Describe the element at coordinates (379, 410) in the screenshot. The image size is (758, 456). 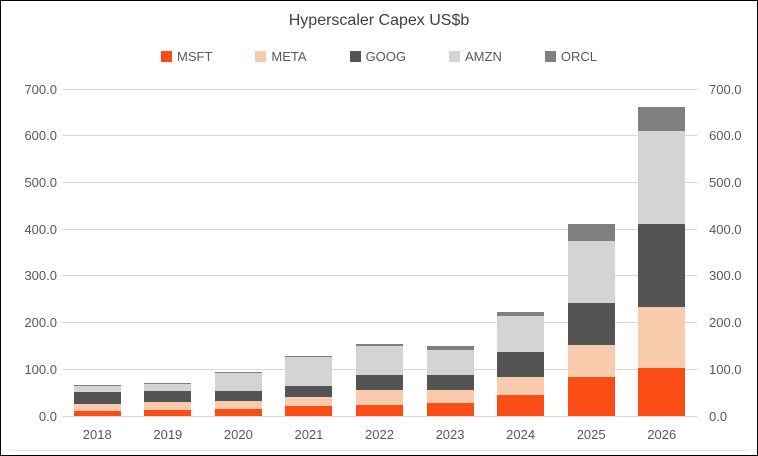
I see `bar-segment-msft-2022` at that location.